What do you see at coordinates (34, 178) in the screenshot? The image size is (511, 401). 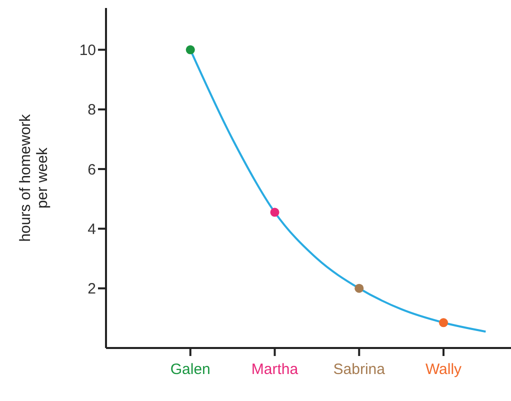 I see `y-axis-title: hours of homework per week` at bounding box center [34, 178].